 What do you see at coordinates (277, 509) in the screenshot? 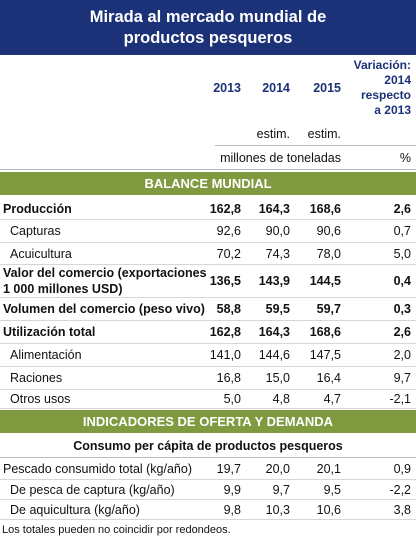
I see `cell-value: 10,3` at bounding box center [277, 509].